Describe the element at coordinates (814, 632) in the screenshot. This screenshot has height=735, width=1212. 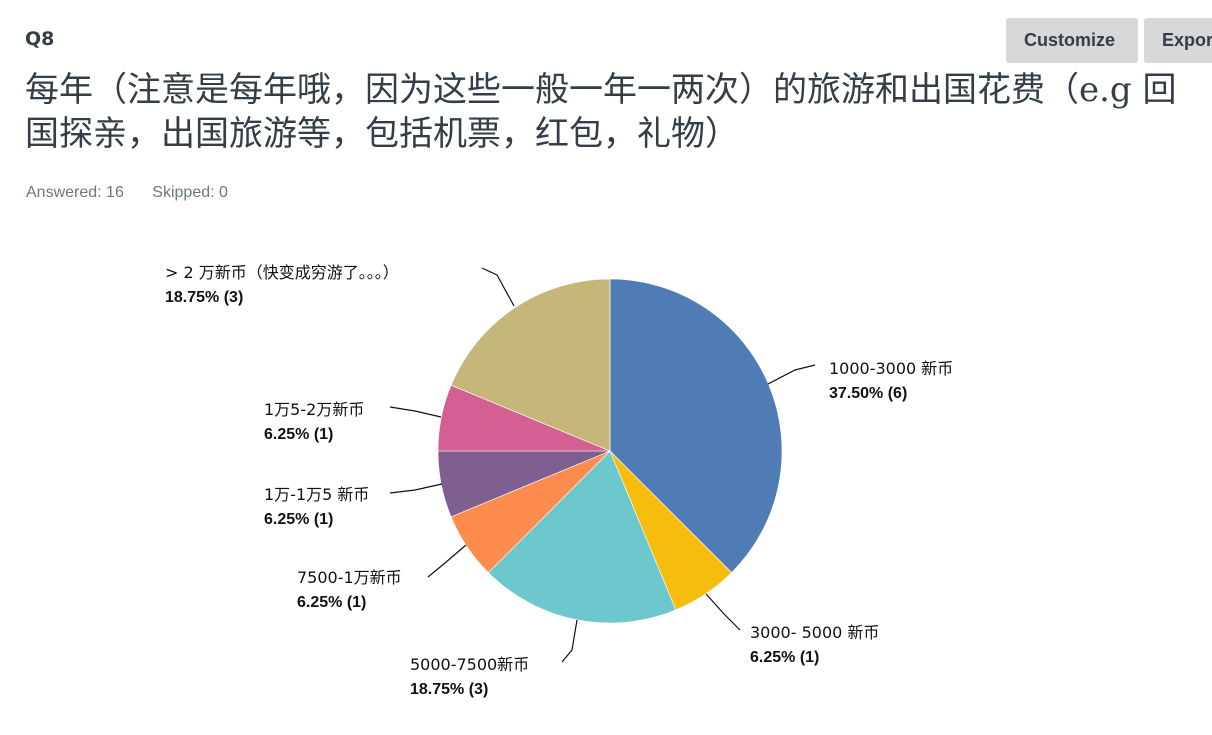
I see `slice-label-2: 3000- 5000 新币` at that location.